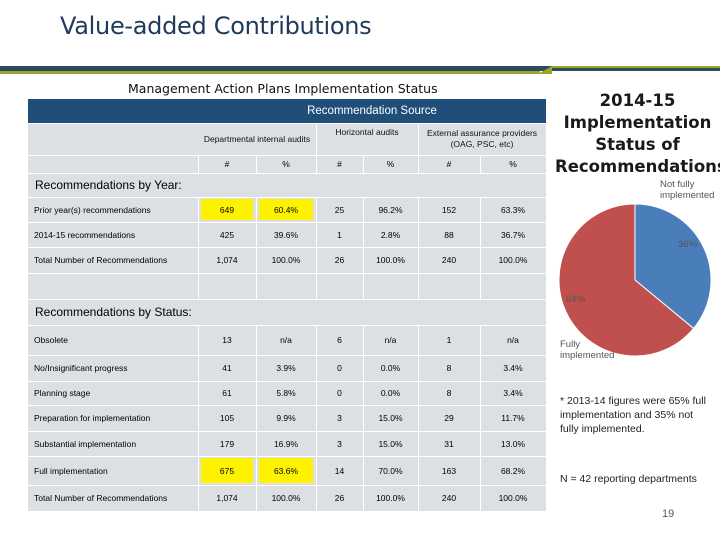 Image resolution: width=720 pixels, height=540 pixels. I want to click on status-cell: 5.8%, so click(286, 393).